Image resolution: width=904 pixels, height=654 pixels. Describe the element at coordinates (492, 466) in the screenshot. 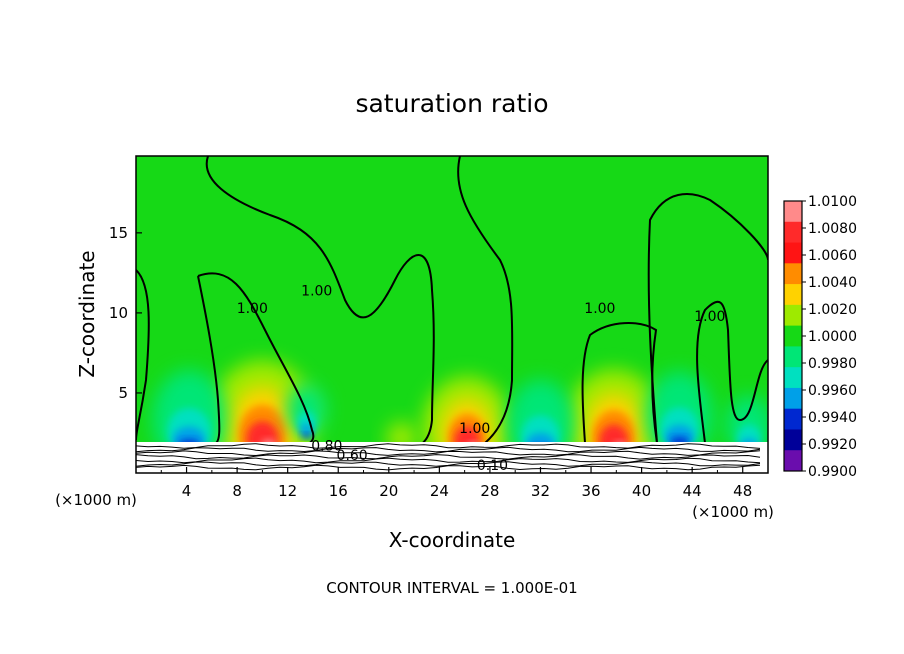

I see `contour-label: 0.10` at that location.